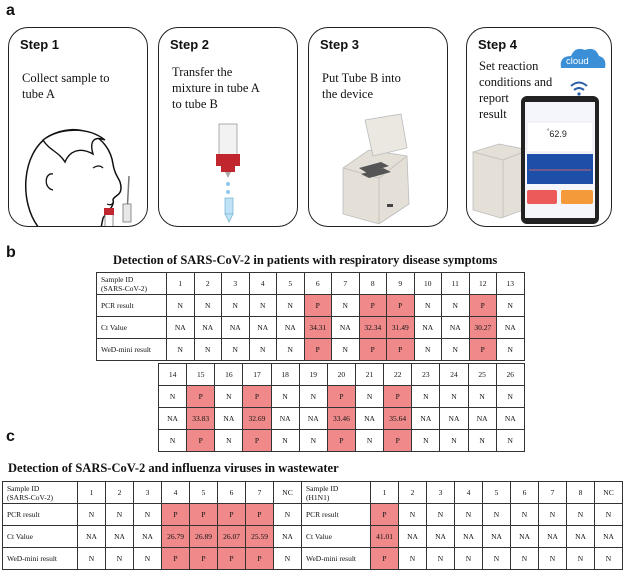  What do you see at coordinates (313, 374) in the screenshot?
I see `sample-id-cell: 19` at bounding box center [313, 374].